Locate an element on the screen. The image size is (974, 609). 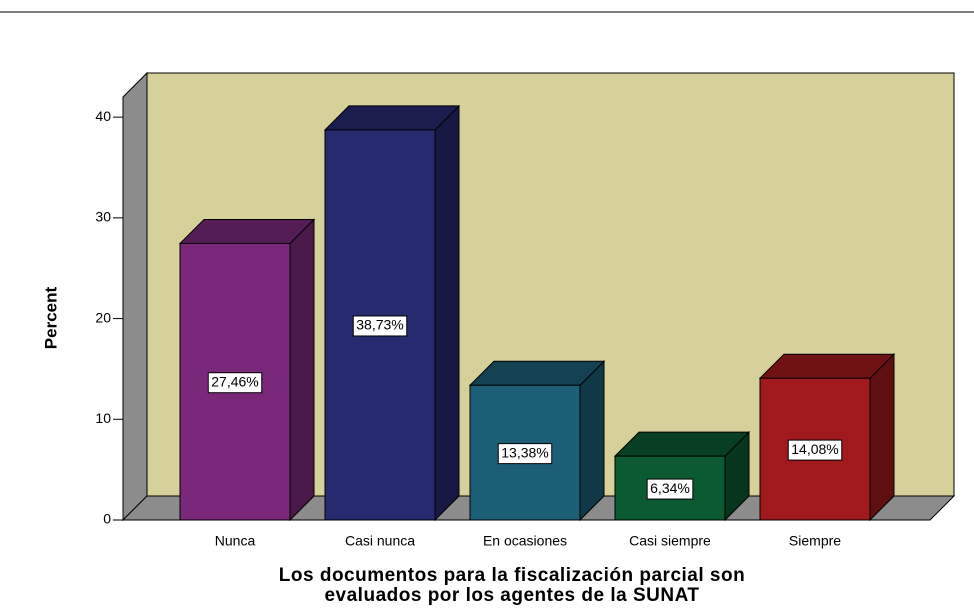
value-label: 27,46% is located at coordinates (234, 381).